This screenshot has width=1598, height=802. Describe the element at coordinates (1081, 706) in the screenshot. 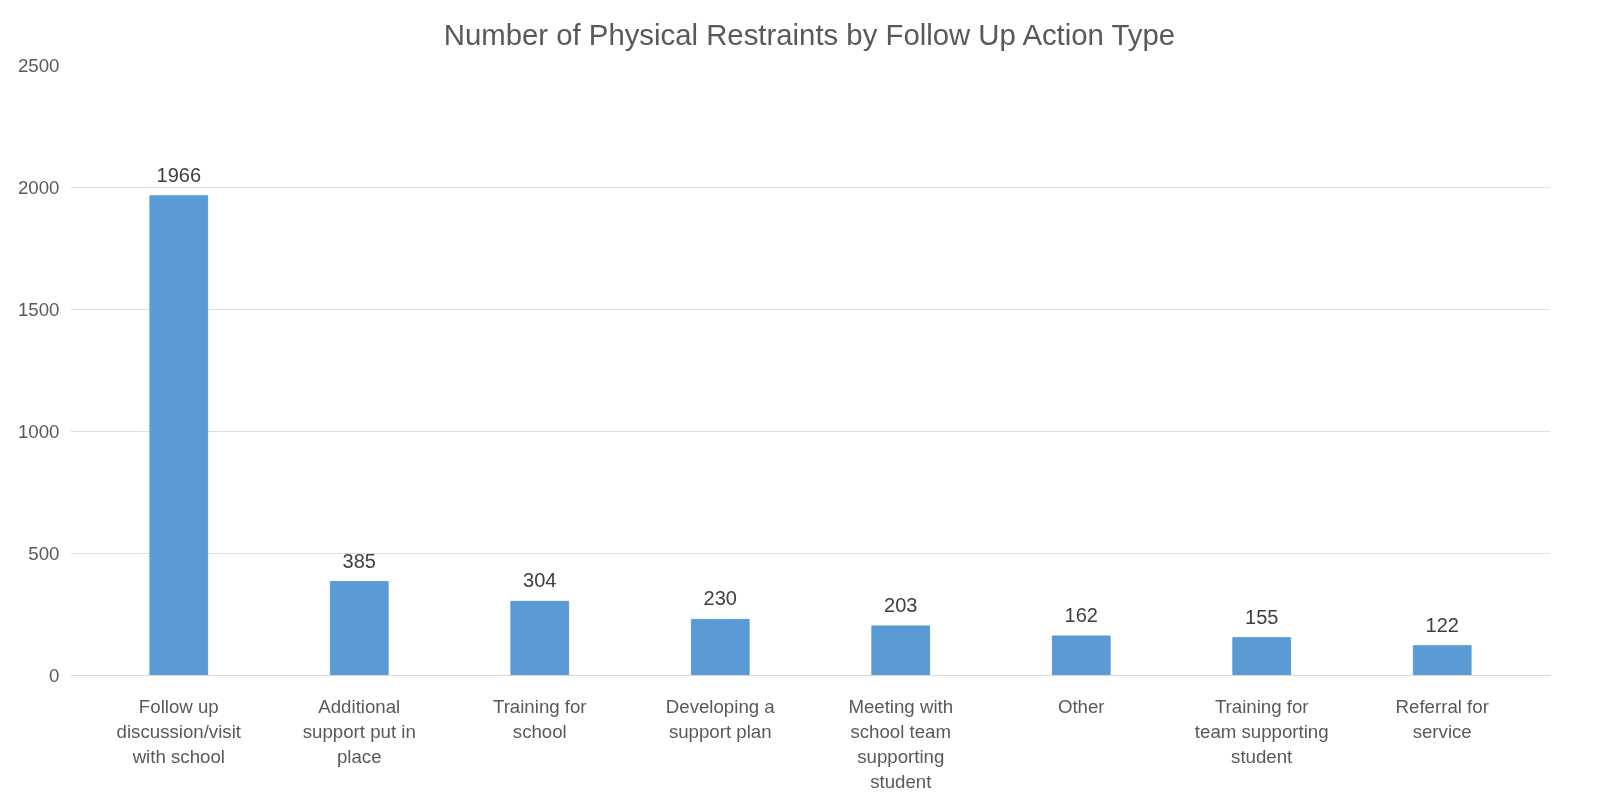

I see `x-tick-label: Other` at that location.